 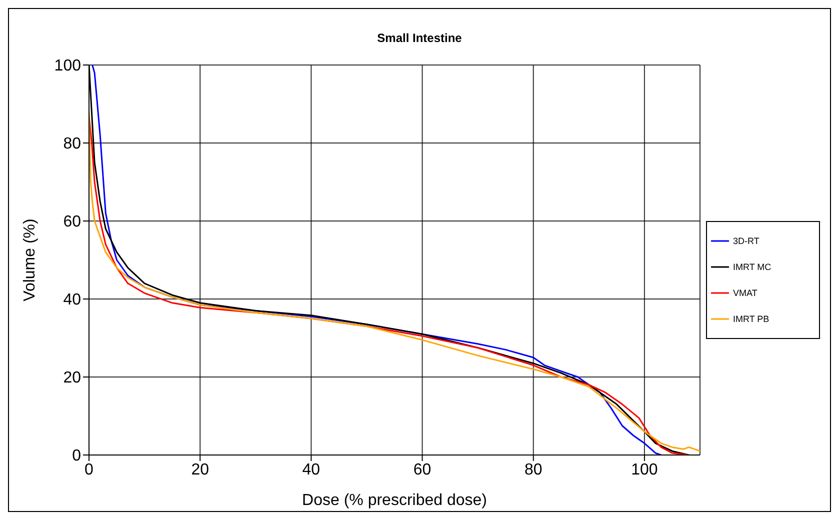 I want to click on y-axis-title: Volume (%), so click(x=30, y=260).